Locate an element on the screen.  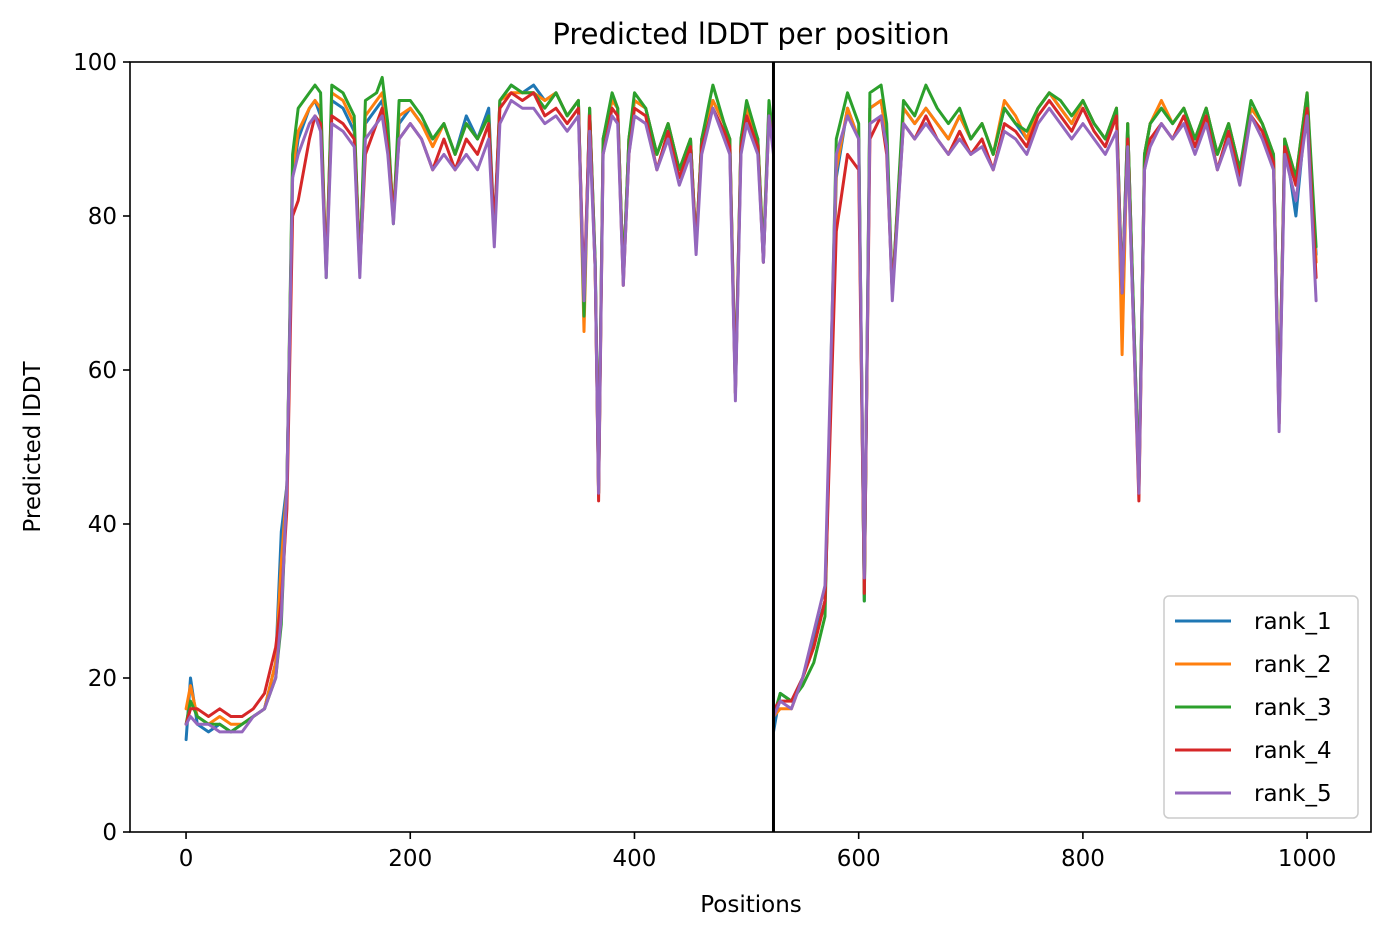
y-axis-label: Predicted lDDT is located at coordinates (33, 446).